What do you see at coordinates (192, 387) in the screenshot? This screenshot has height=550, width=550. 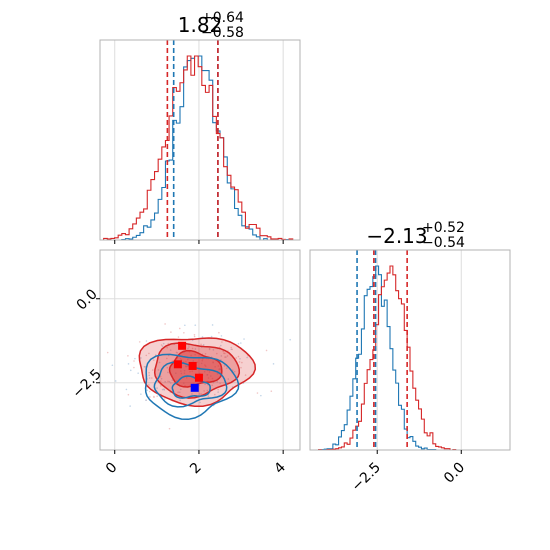 I see `contour-b-outer` at bounding box center [192, 387].